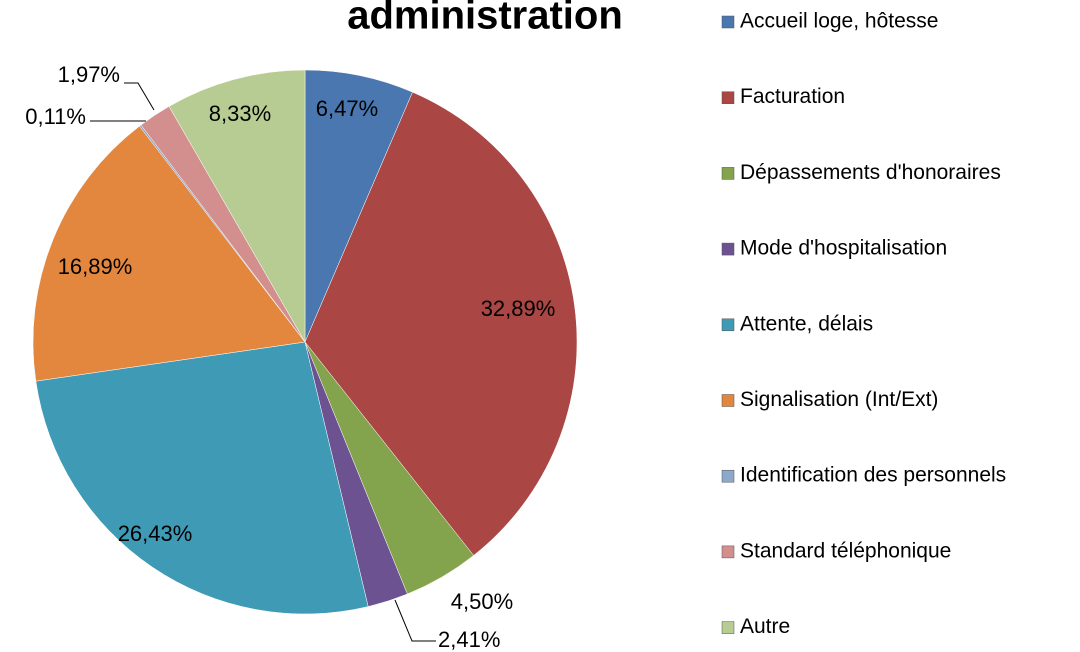 Image resolution: width=1080 pixels, height=652 pixels. What do you see at coordinates (482, 601) in the screenshot?
I see `data-label: 4,50%` at bounding box center [482, 601].